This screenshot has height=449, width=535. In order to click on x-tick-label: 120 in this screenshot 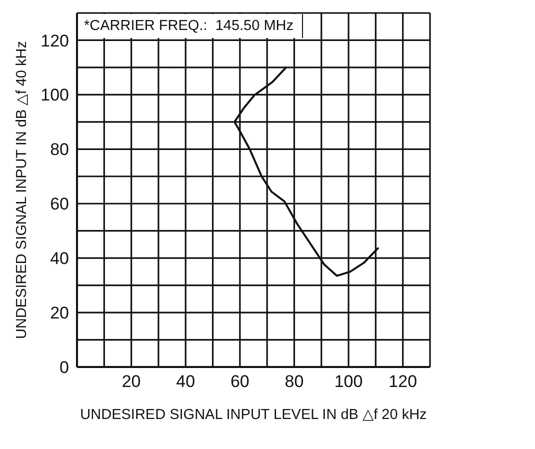, I will do `click(403, 382)`.